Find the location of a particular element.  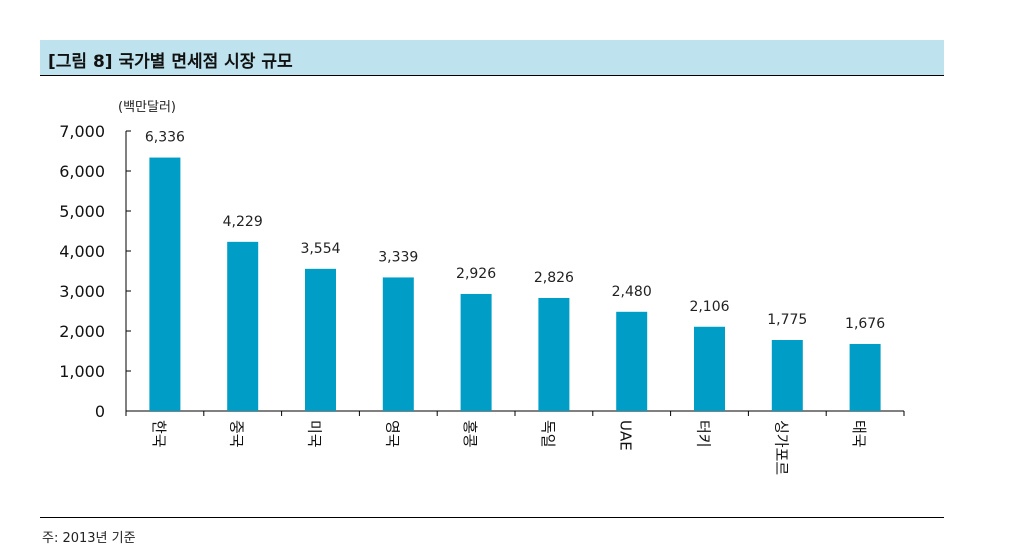

y-tick-label: 0 is located at coordinates (100, 411).